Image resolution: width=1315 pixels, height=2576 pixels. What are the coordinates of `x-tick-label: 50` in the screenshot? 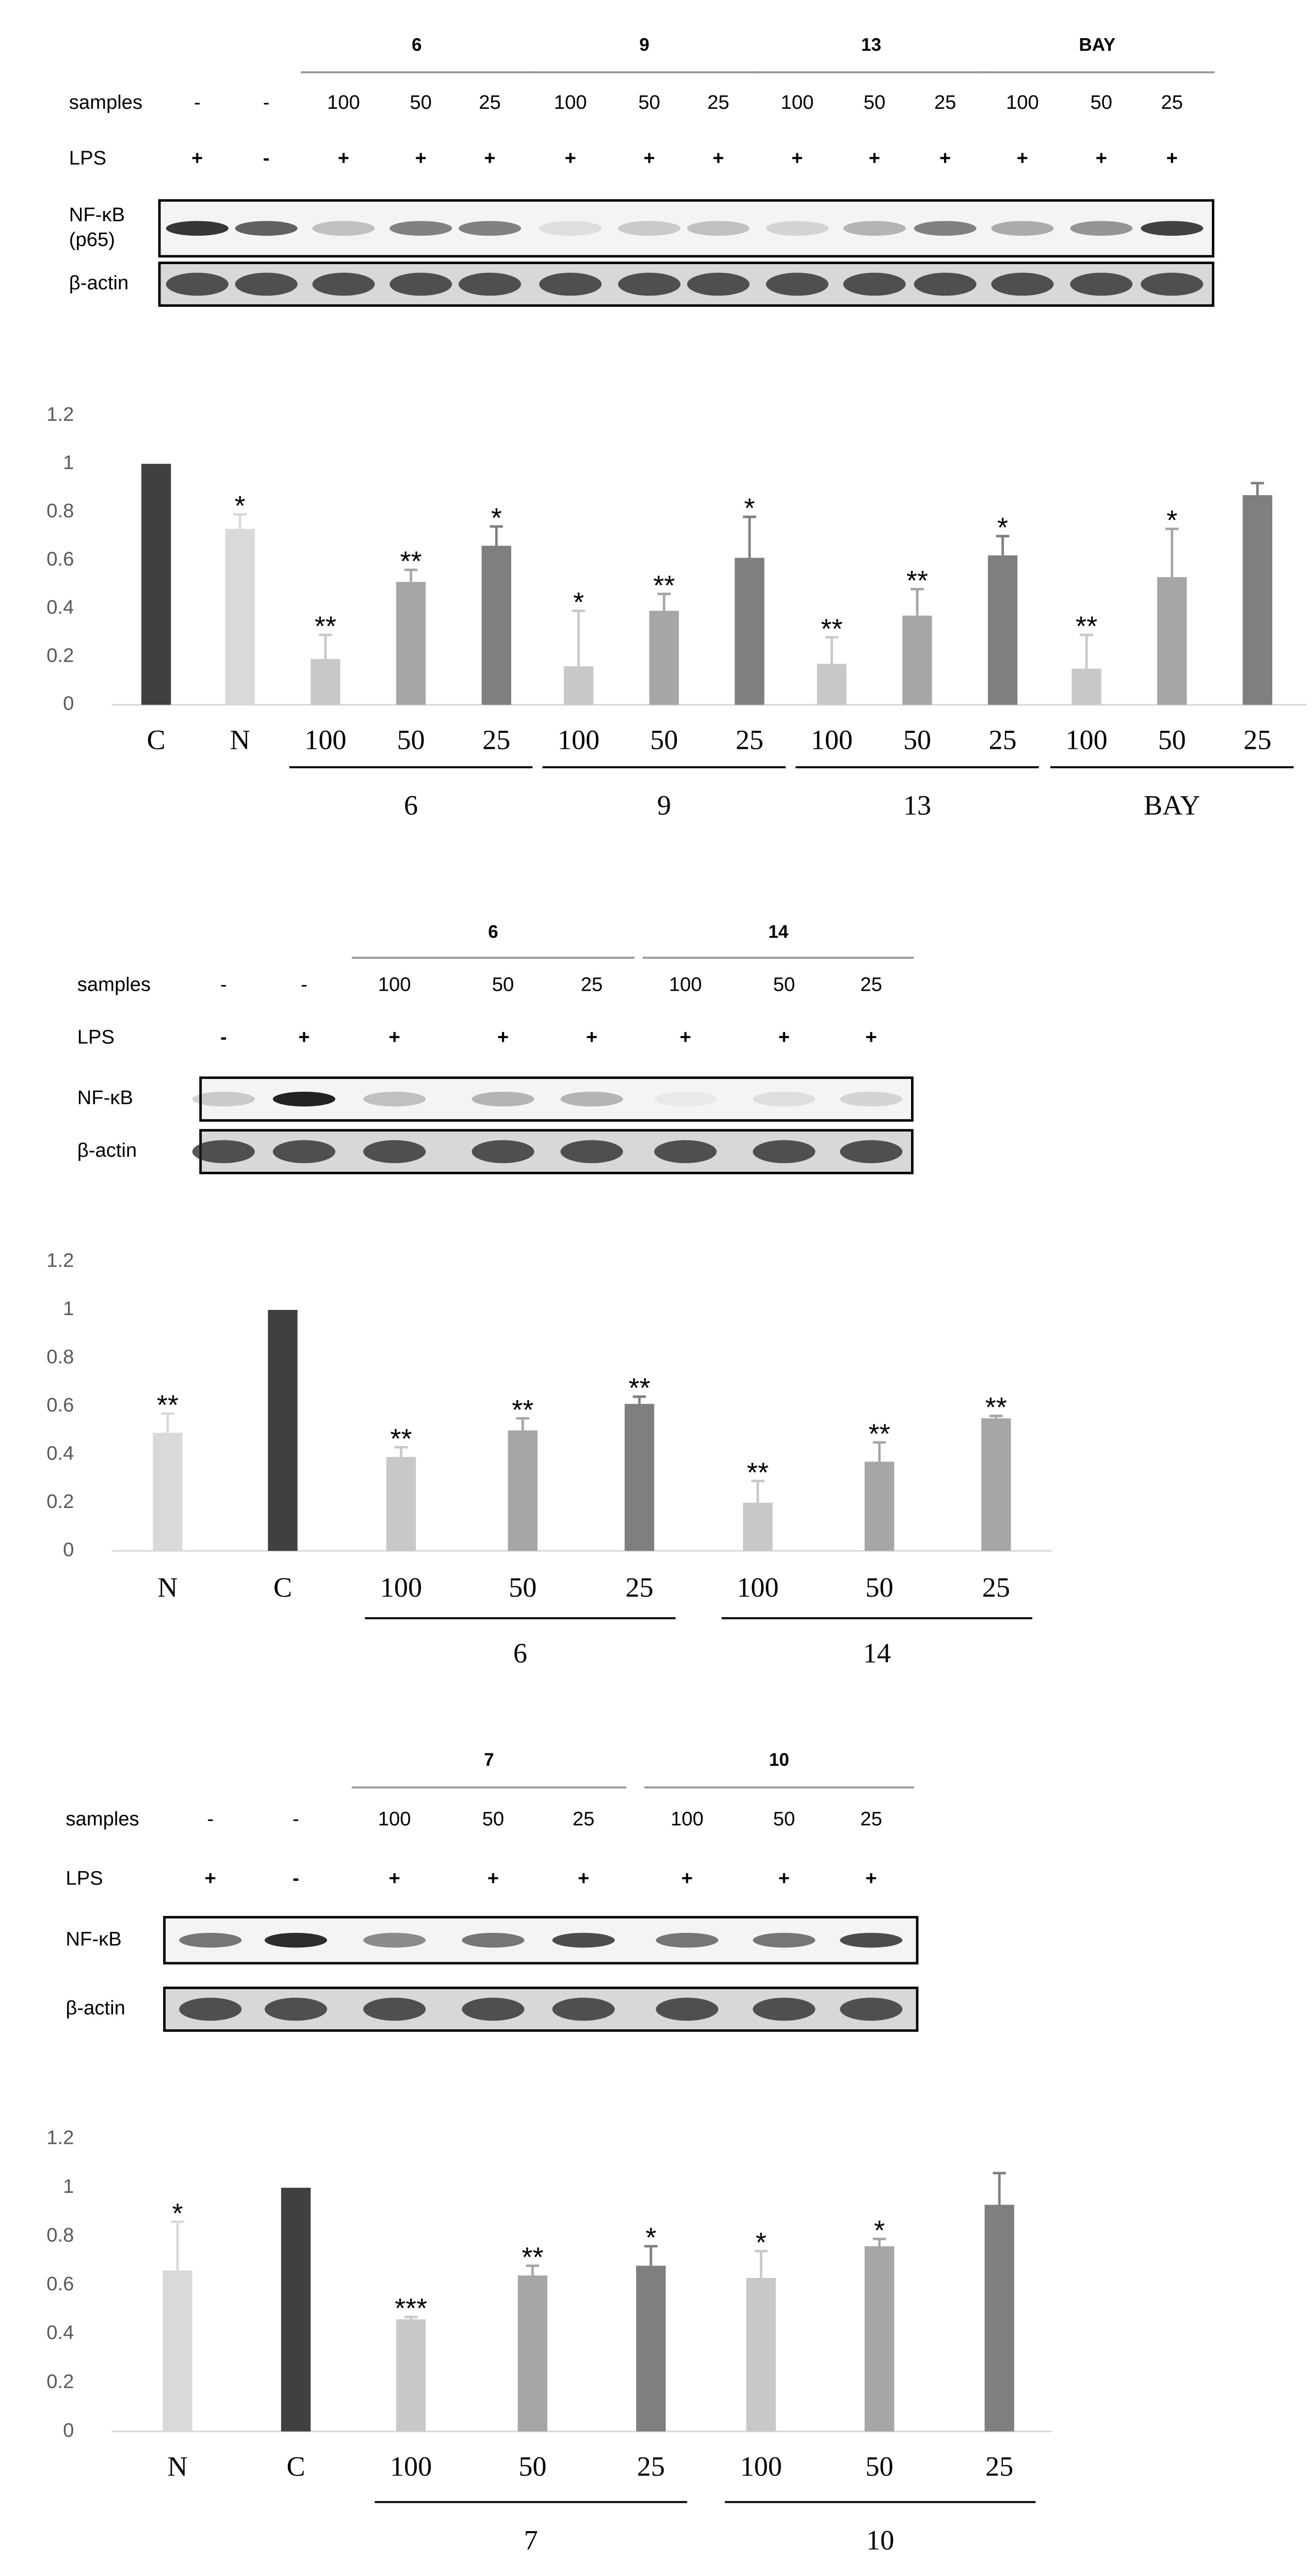 It's located at (1172, 739).